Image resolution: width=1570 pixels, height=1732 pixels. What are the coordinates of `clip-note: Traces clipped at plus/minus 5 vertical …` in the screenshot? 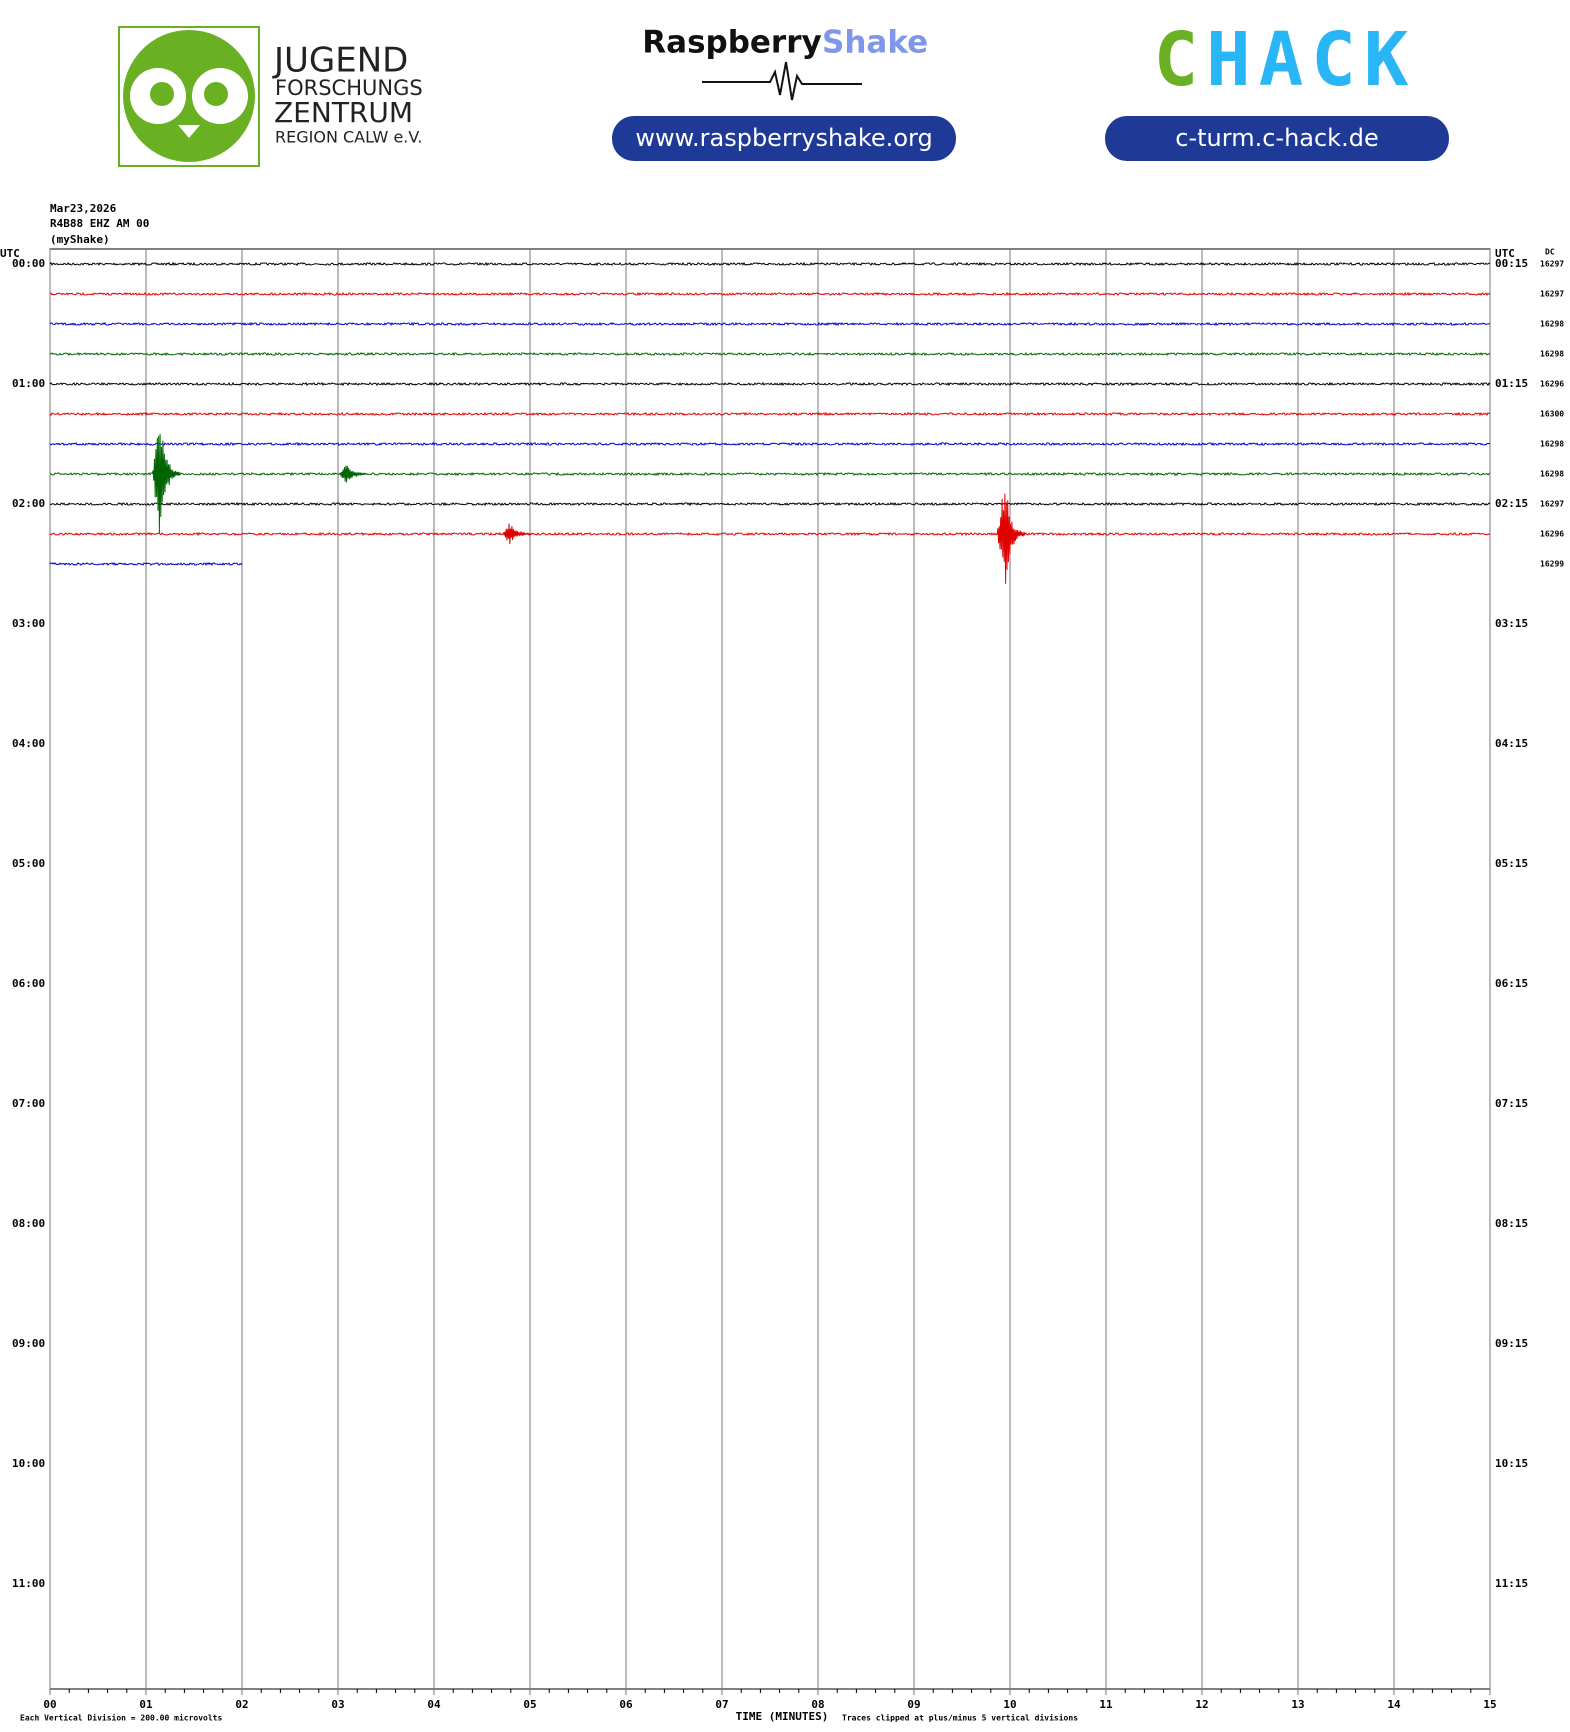 It's located at (960, 1718).